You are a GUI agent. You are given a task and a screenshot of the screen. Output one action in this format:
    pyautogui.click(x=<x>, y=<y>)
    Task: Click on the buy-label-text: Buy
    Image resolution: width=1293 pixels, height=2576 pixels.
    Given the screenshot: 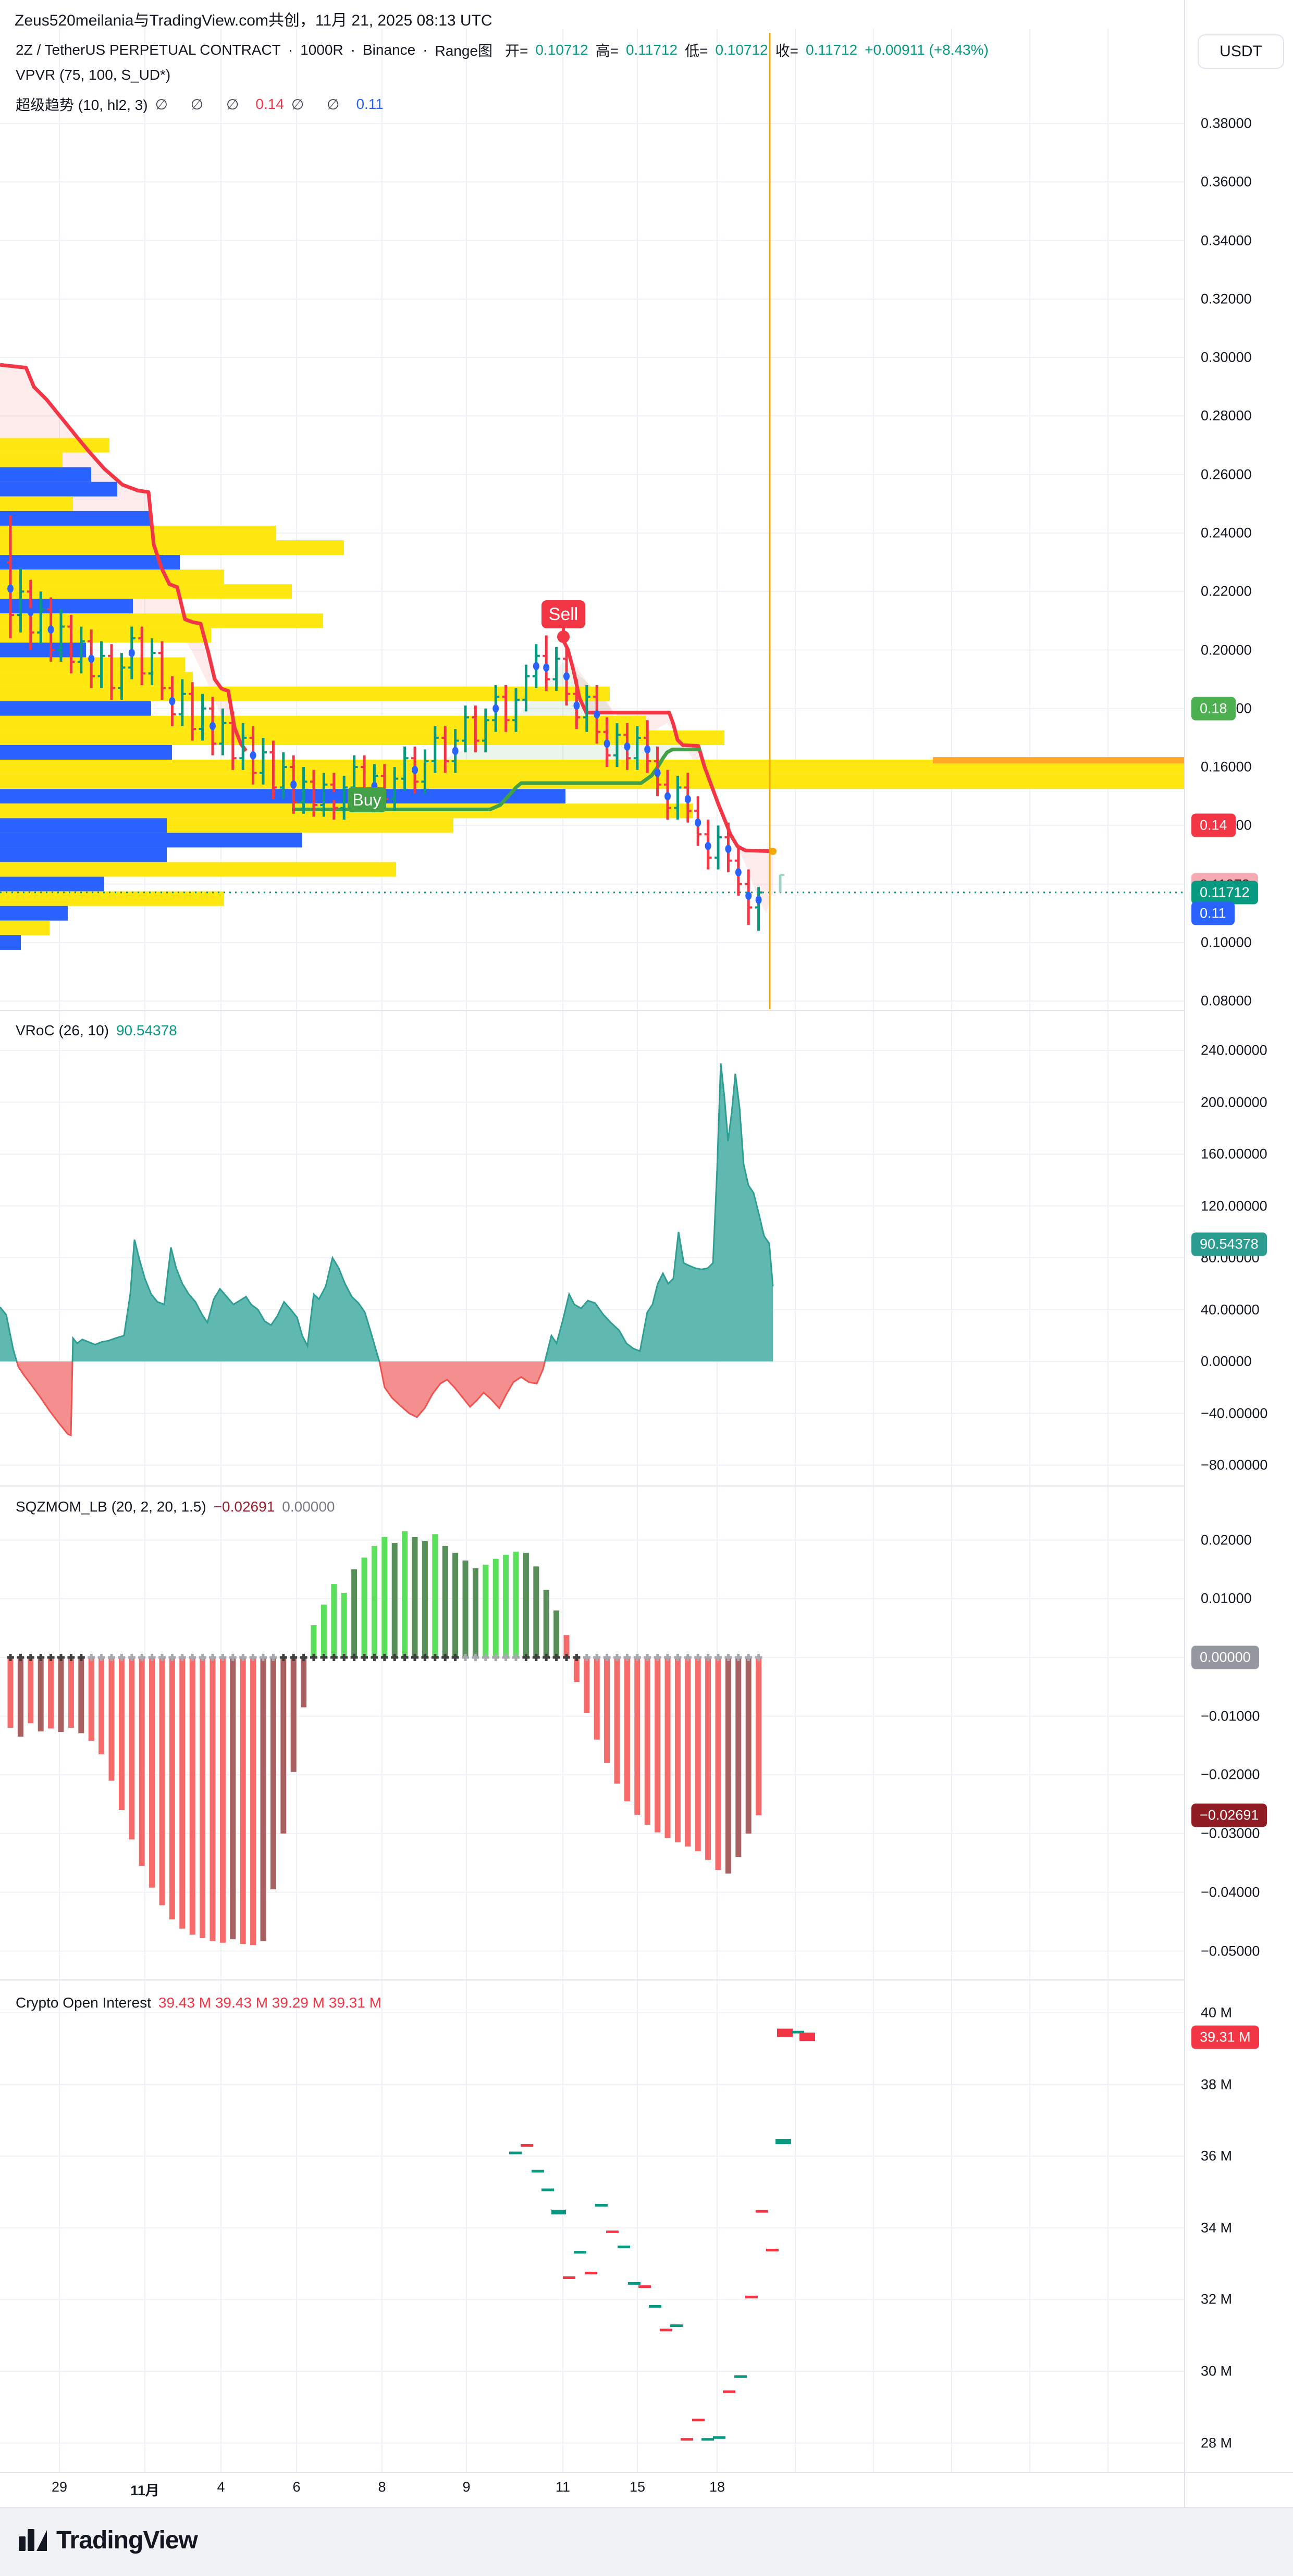 What is the action you would take?
    pyautogui.click(x=366, y=799)
    